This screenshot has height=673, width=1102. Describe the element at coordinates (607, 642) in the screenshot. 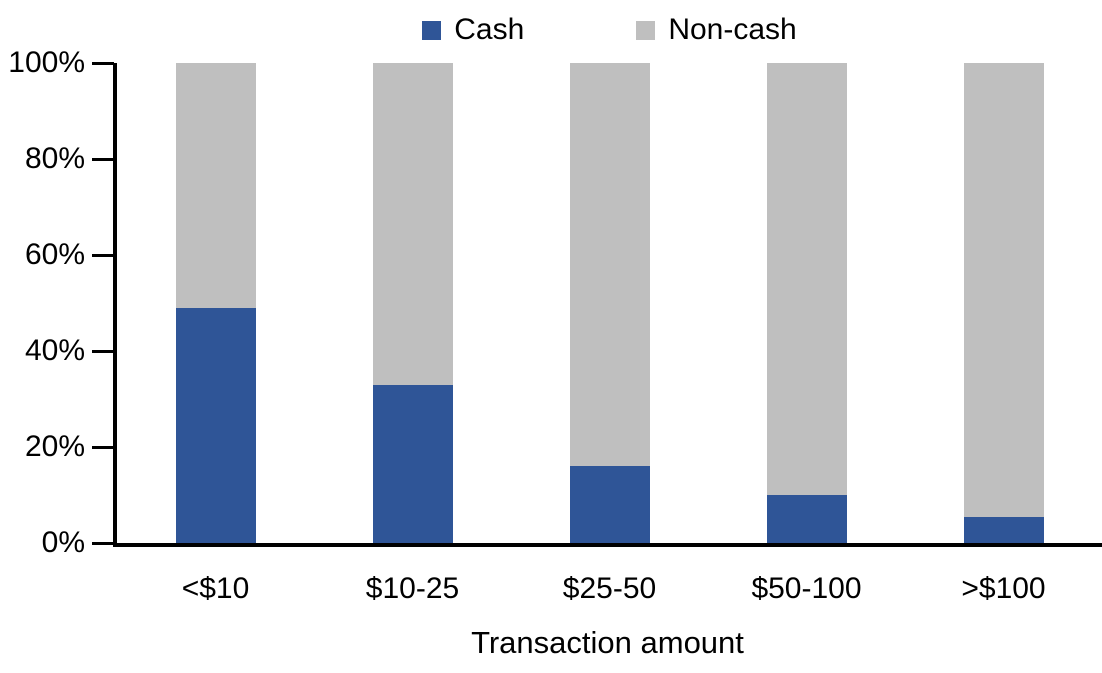

I see `x-axis-title: Transaction amount` at that location.